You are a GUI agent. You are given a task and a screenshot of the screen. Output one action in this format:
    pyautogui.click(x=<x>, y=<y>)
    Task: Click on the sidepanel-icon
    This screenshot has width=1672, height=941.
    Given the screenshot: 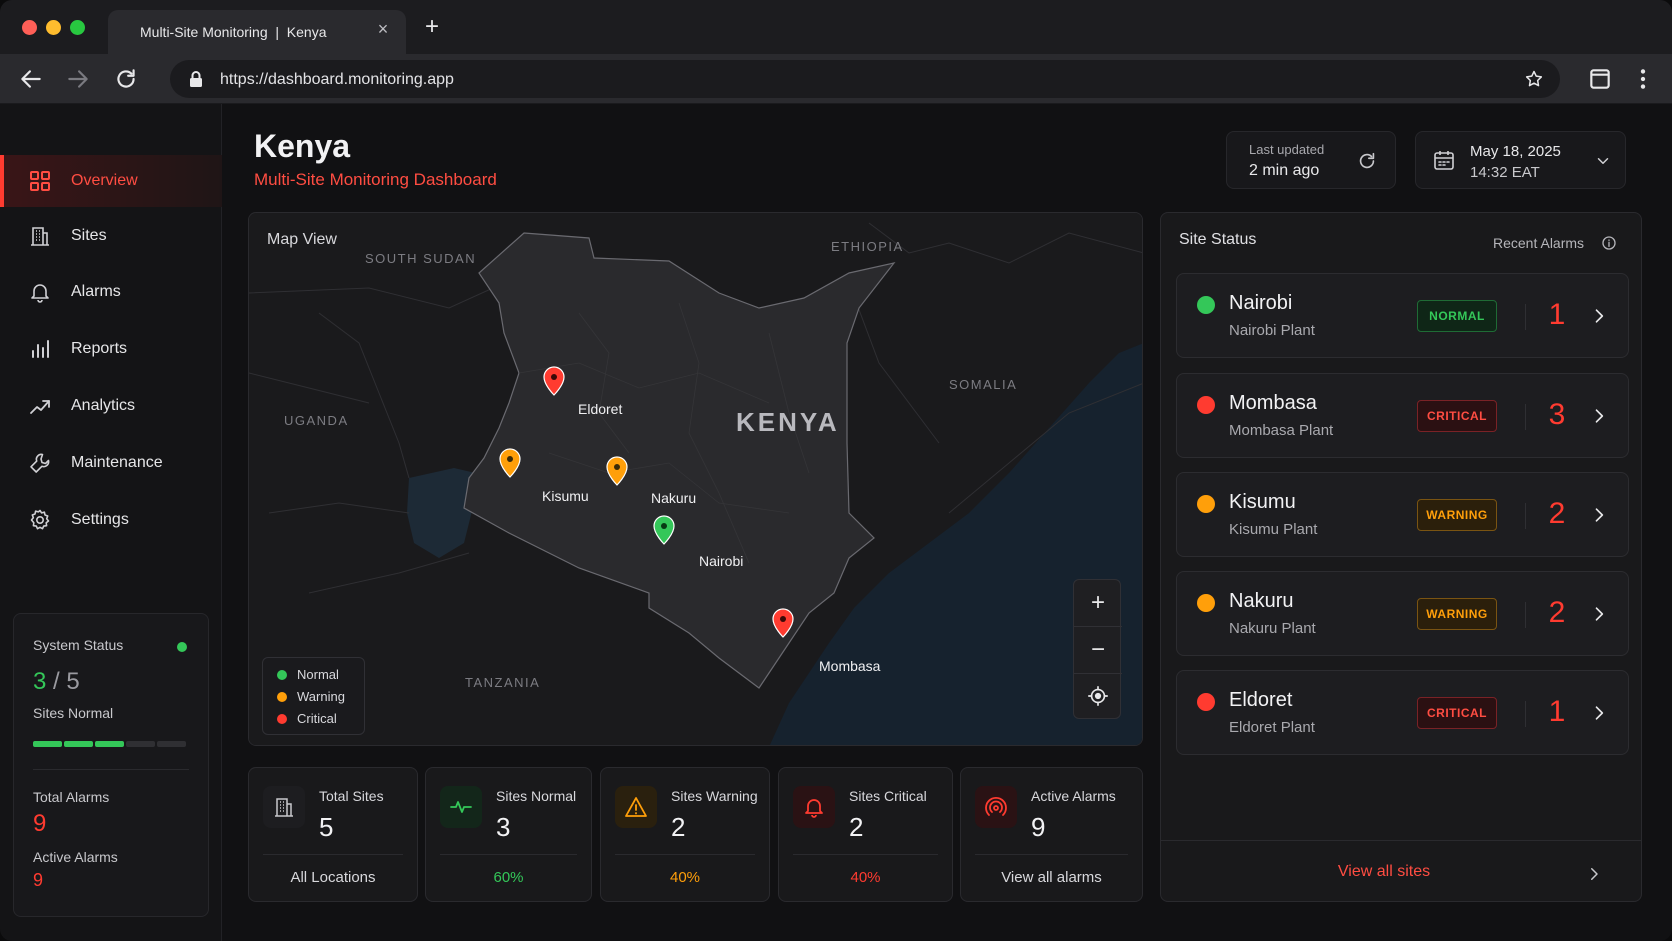 What is the action you would take?
    pyautogui.click(x=1600, y=79)
    